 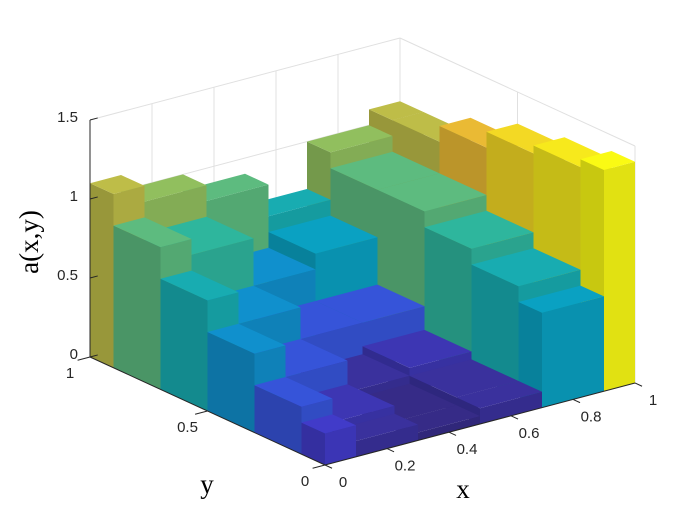 I want to click on x-axis, so click(x=480, y=424).